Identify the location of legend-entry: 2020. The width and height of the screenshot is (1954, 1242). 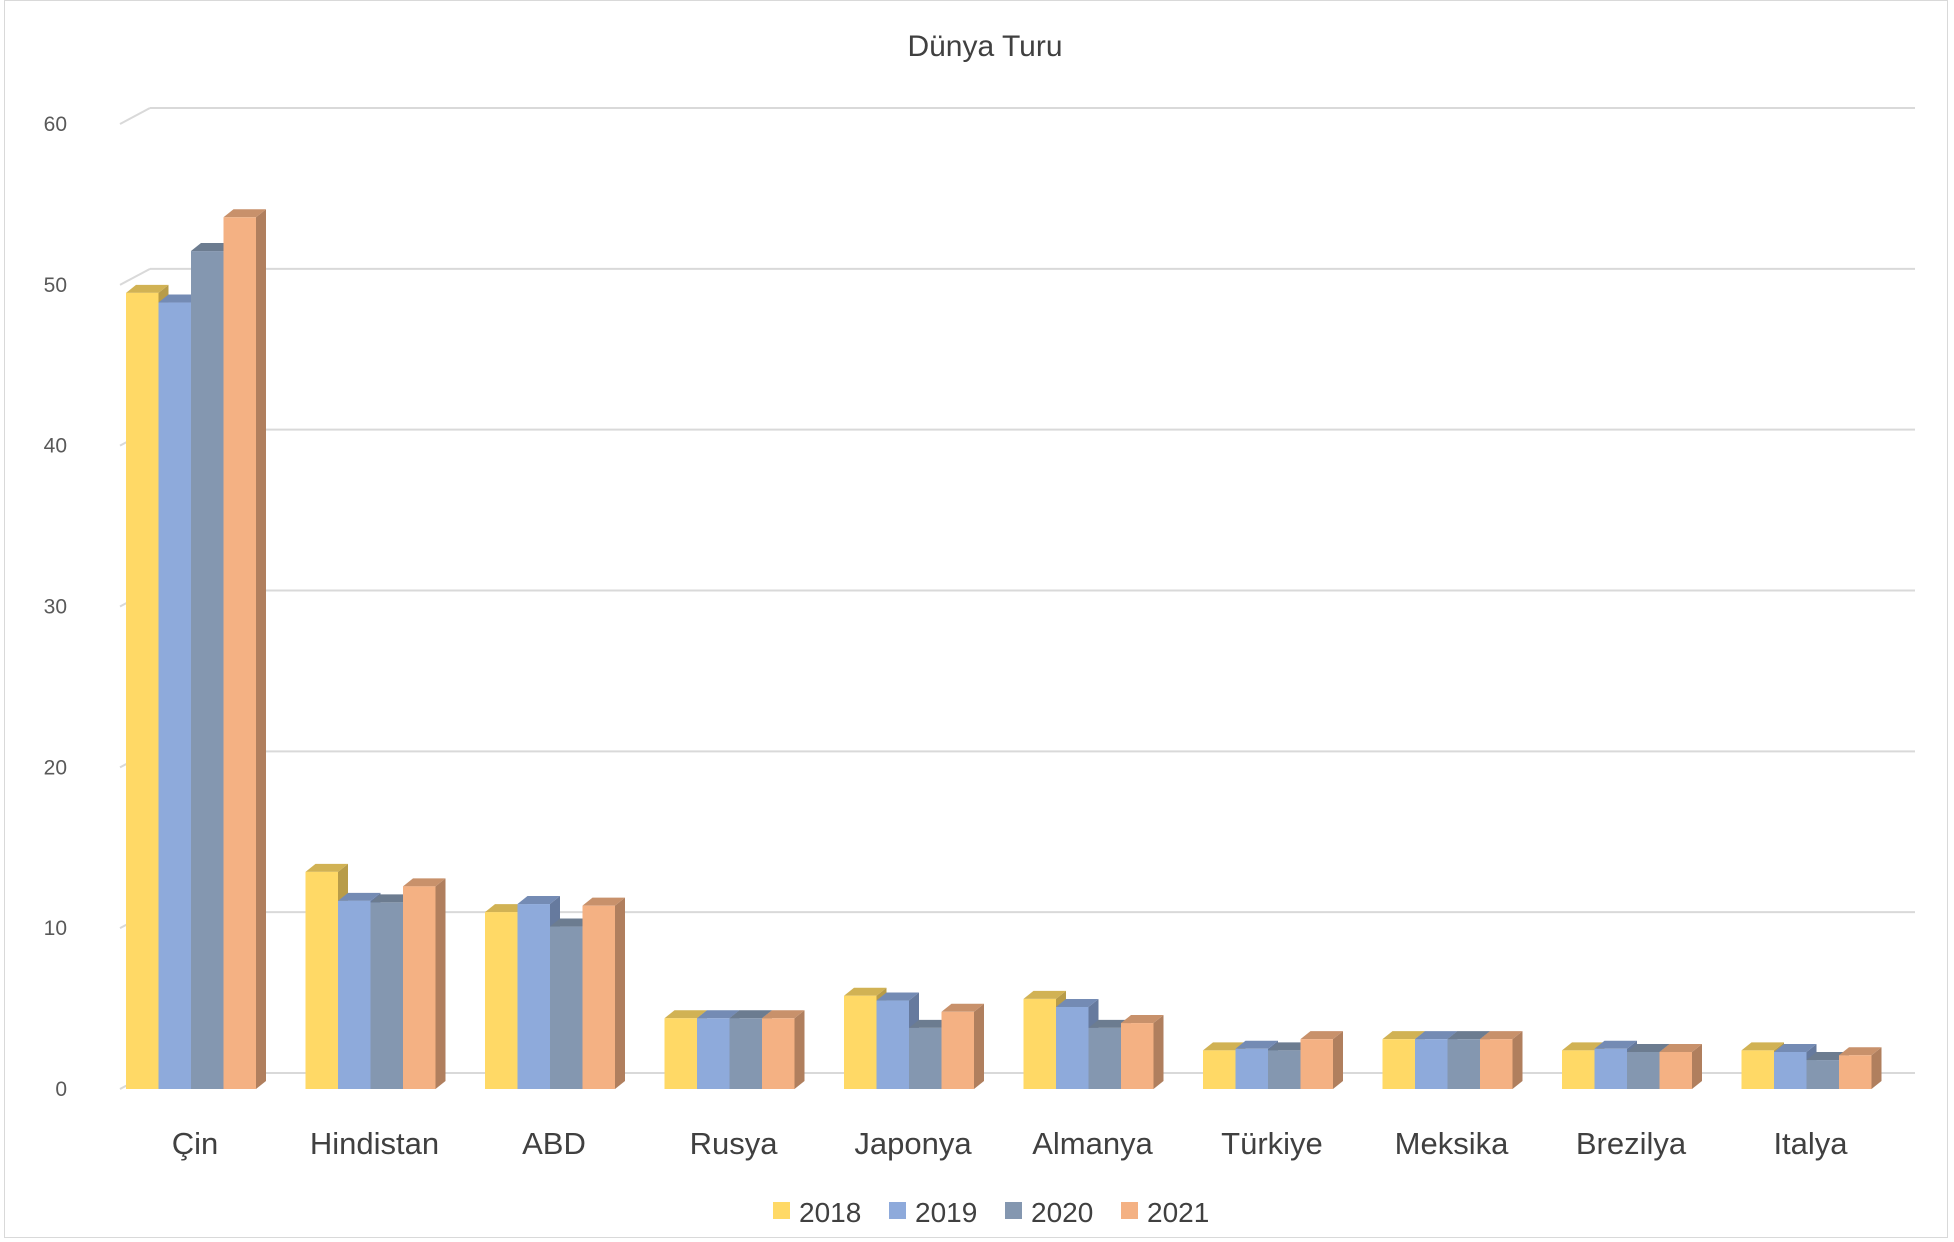
(1049, 1212).